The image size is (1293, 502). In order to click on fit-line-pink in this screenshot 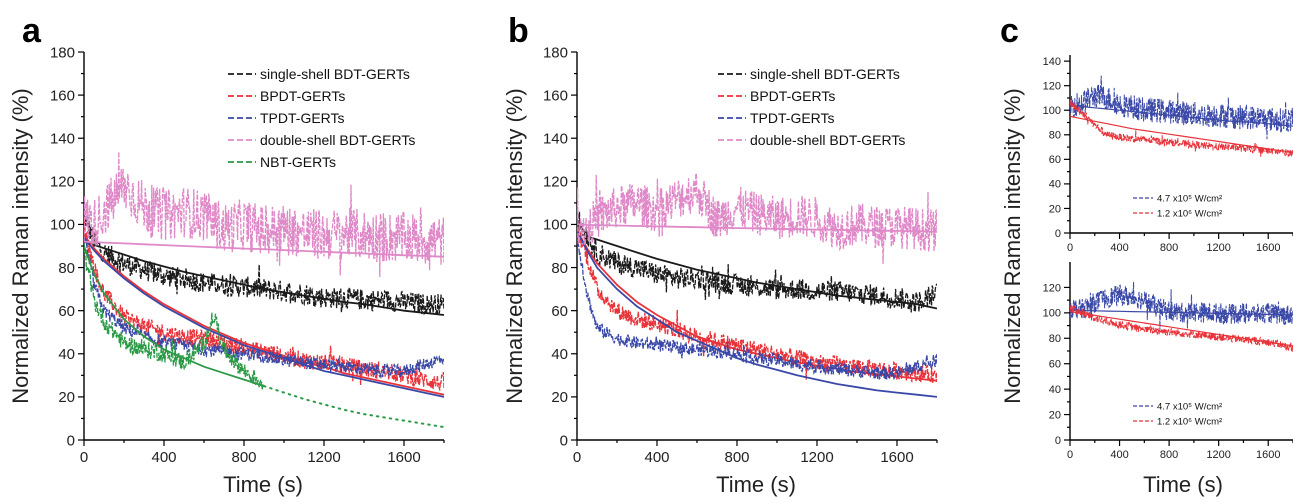, I will do `click(264, 249)`.